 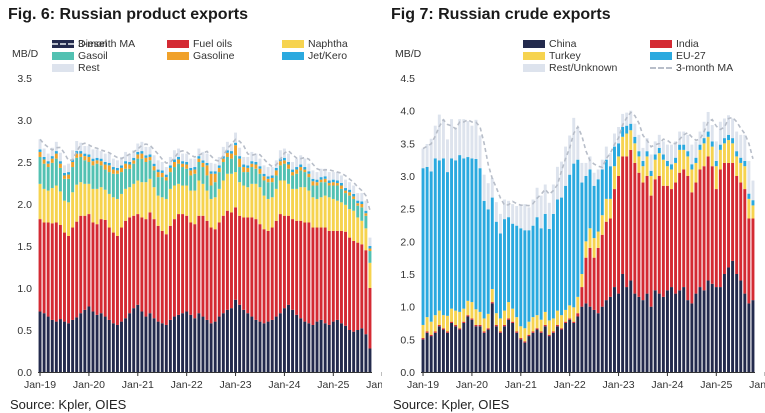 I want to click on moving-average-line, so click(x=588, y=159).